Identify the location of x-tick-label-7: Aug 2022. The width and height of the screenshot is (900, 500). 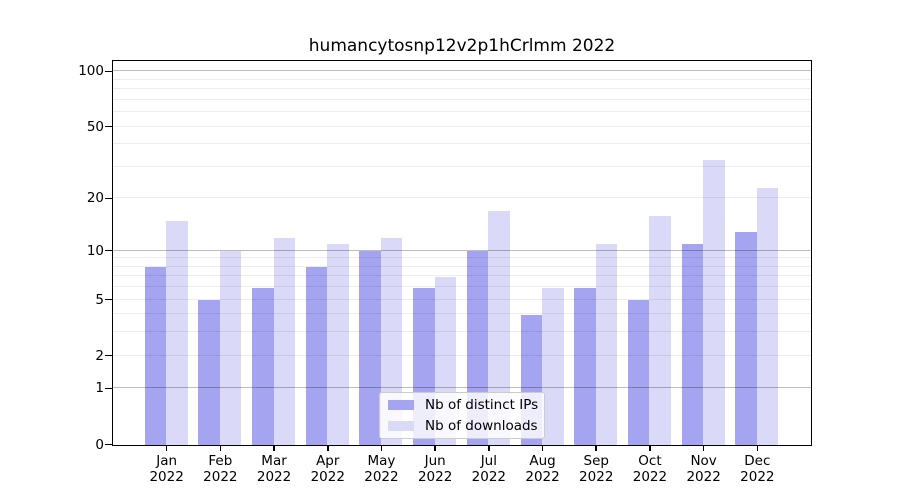
(542, 468).